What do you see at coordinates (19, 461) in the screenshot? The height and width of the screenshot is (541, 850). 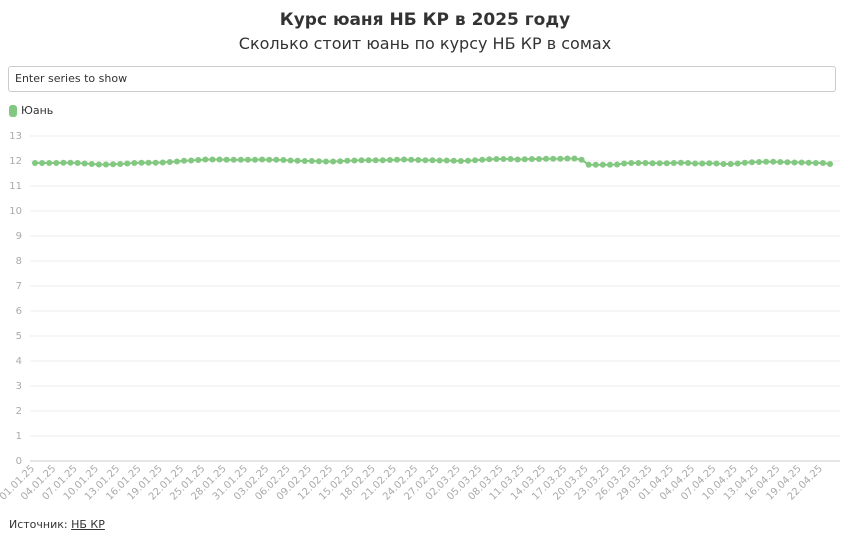 I see `y-tick-label: 0` at bounding box center [19, 461].